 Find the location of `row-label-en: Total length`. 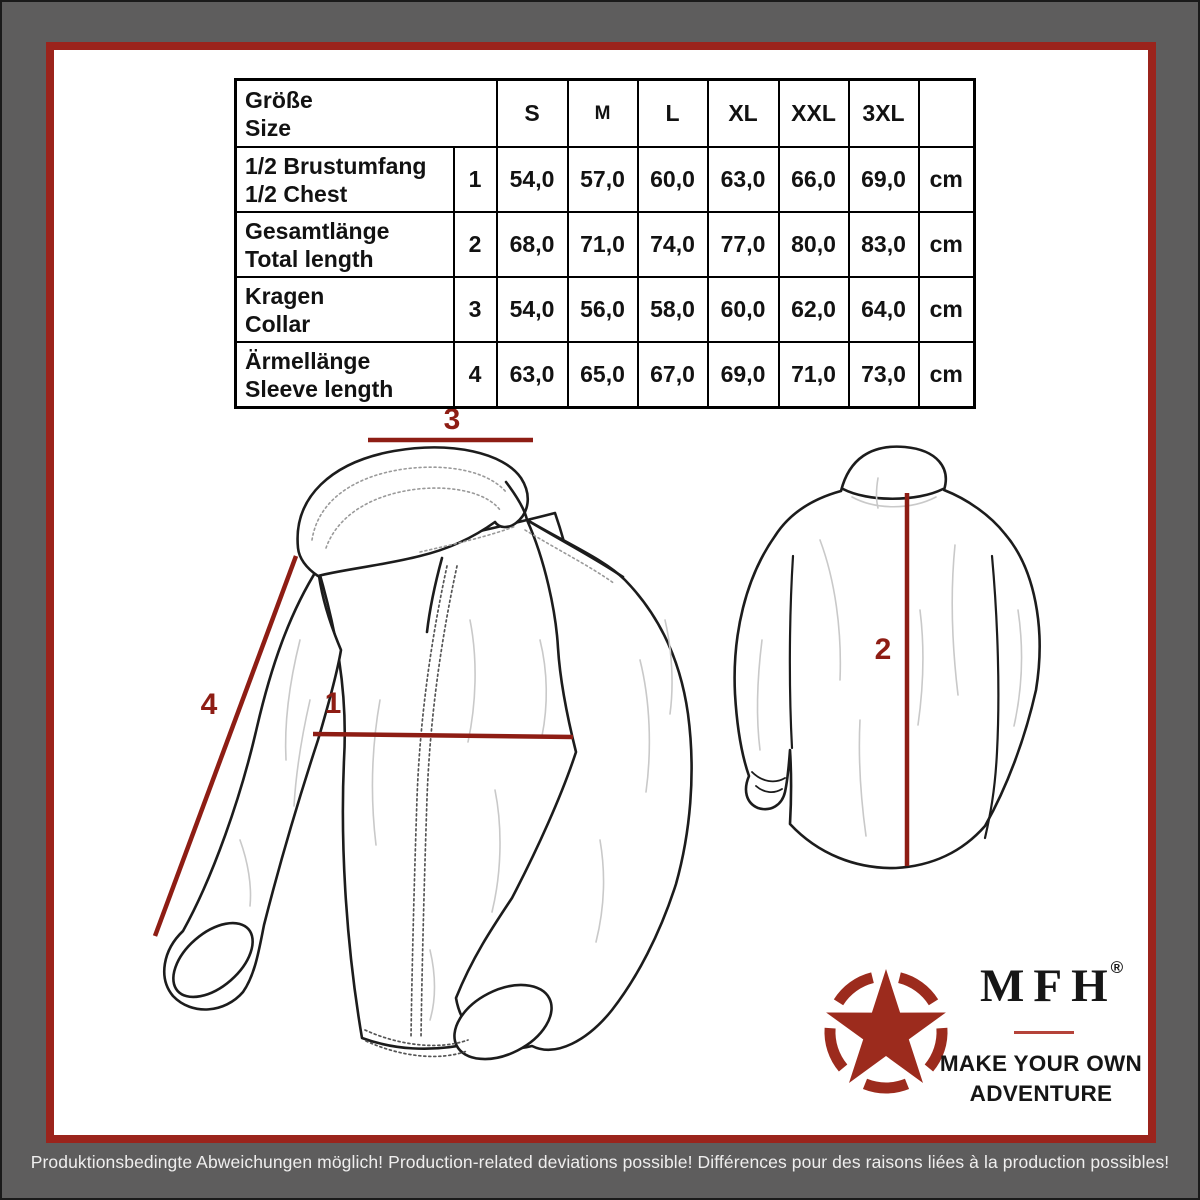

row-label-en: Total length is located at coordinates (309, 258).